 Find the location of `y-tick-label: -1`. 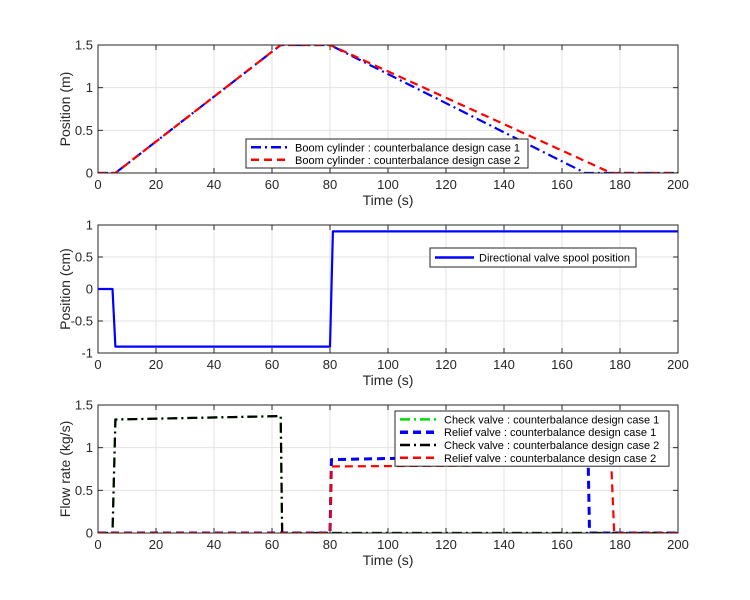

y-tick-label: -1 is located at coordinates (87, 353).